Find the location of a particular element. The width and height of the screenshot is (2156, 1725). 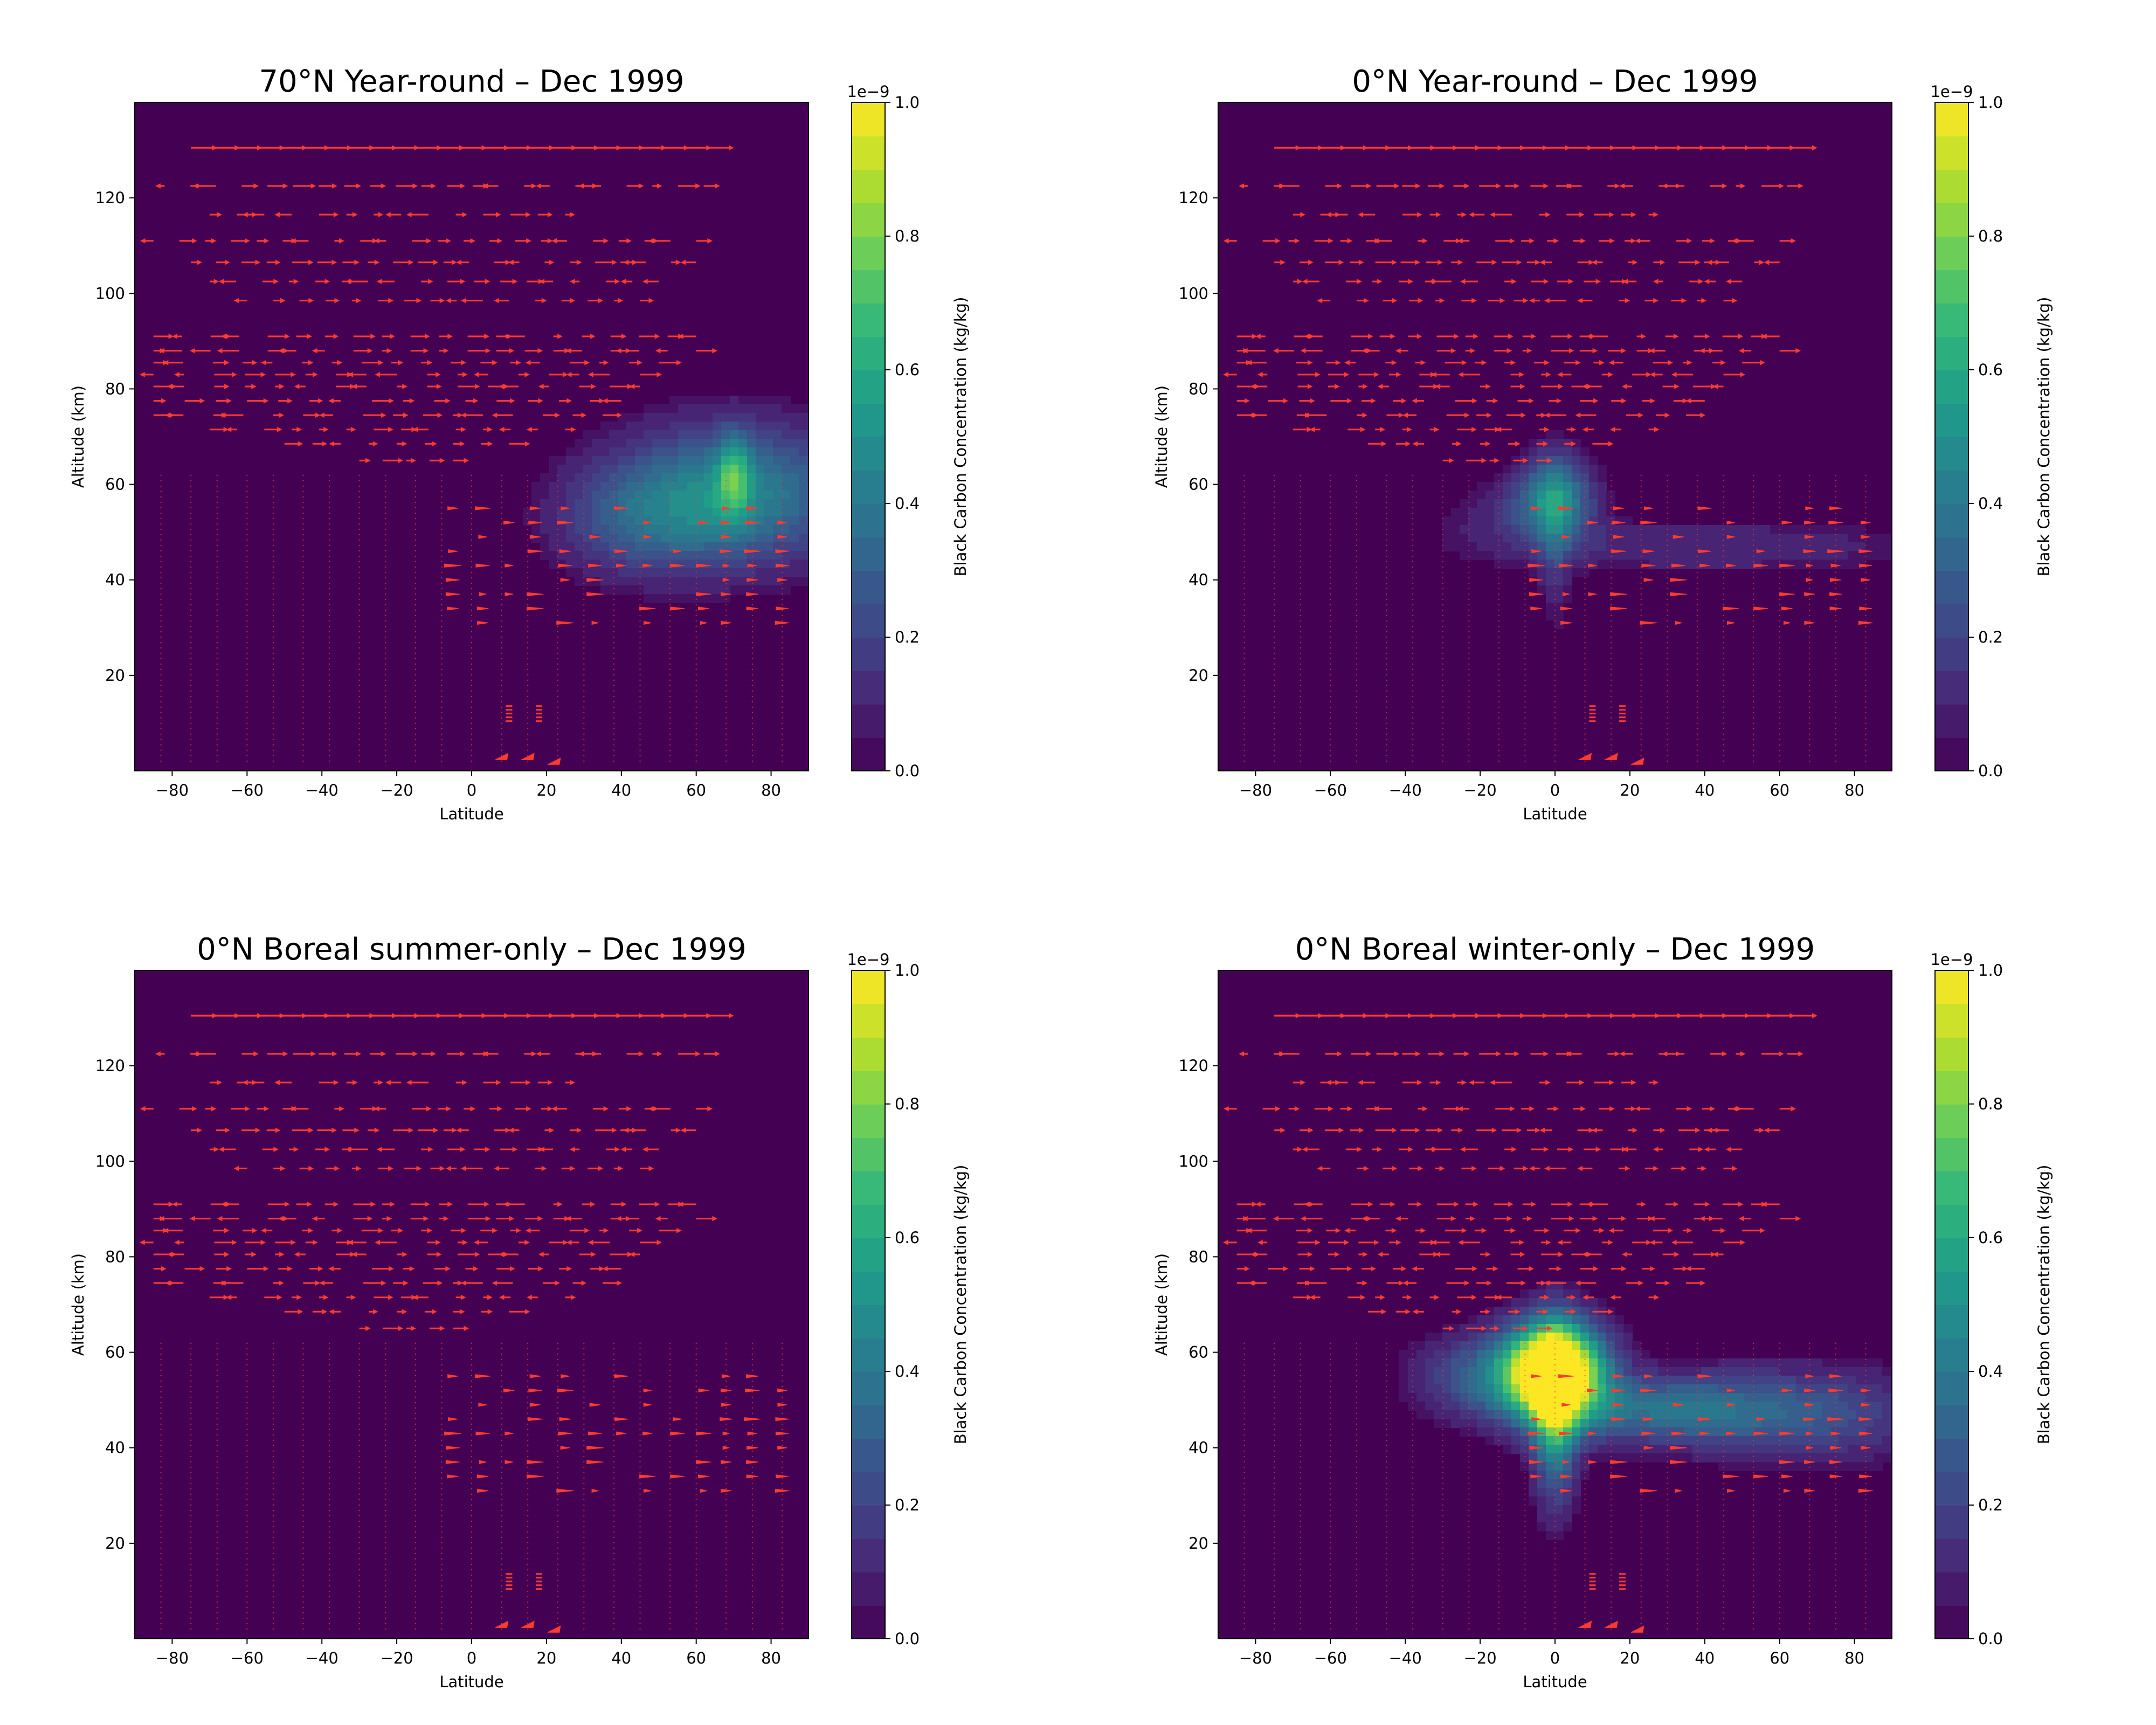

wind-vectors is located at coordinates (1548, 1323).